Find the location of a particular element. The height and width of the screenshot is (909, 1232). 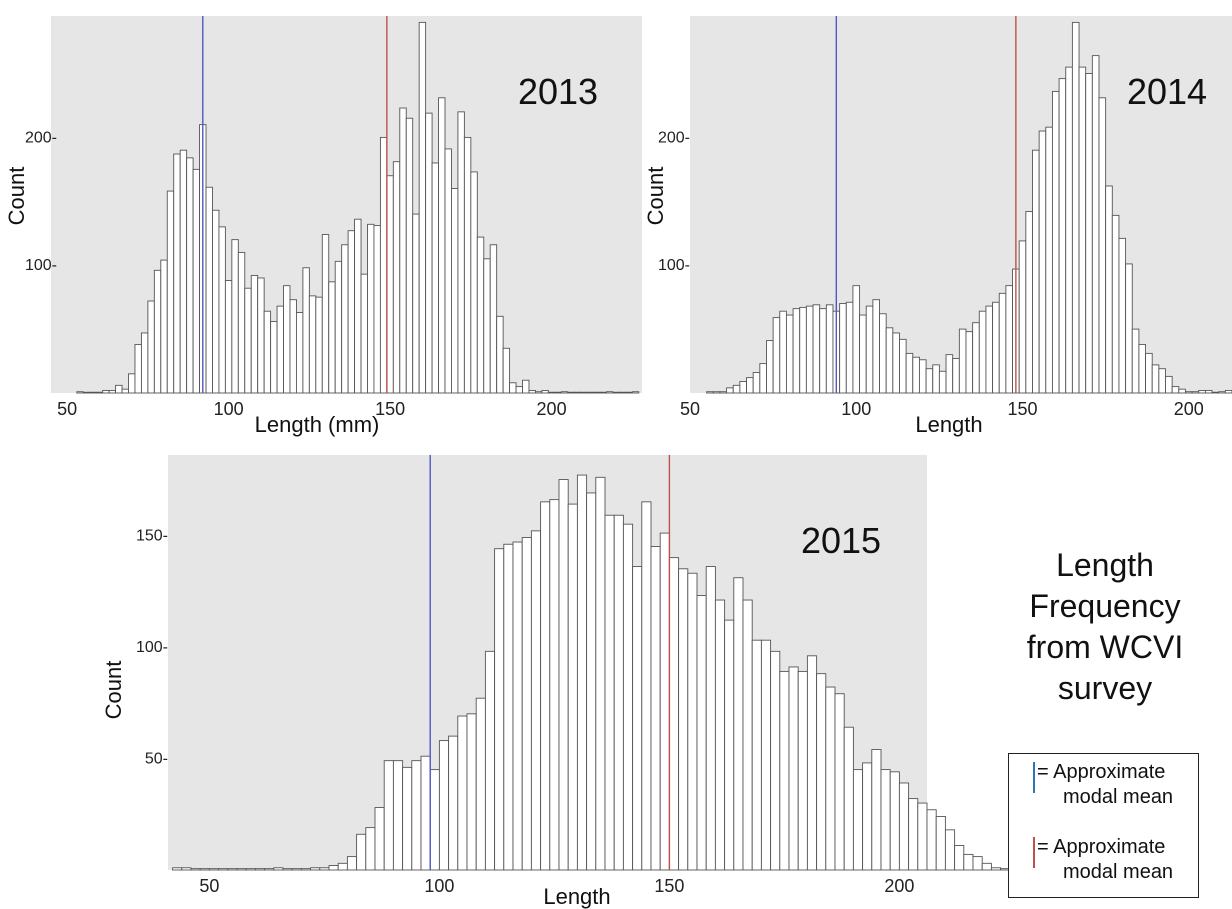

legend-swatch-blue is located at coordinates (1034, 777).